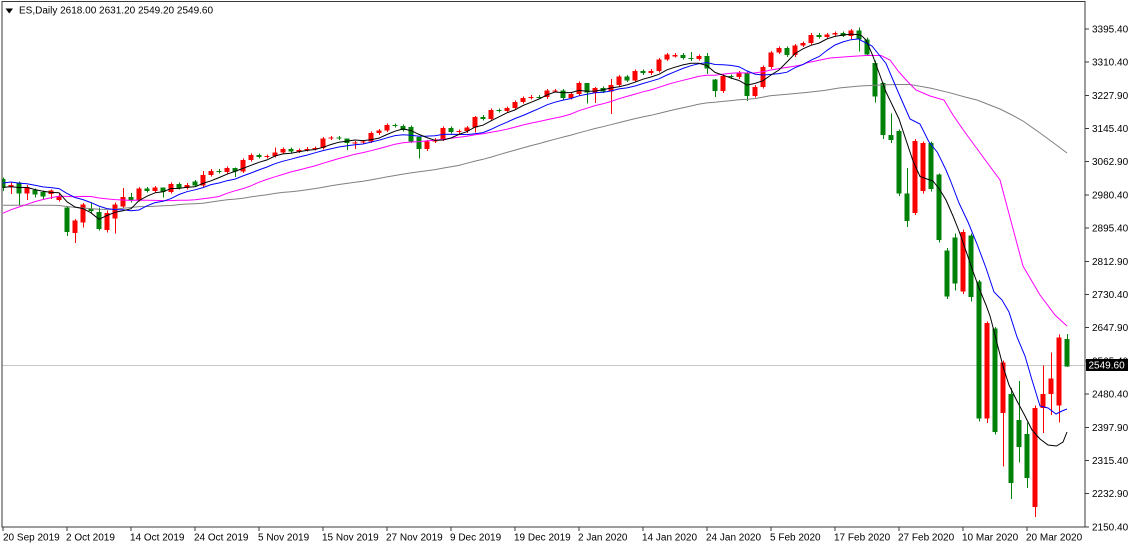 The height and width of the screenshot is (548, 1131). Describe the element at coordinates (1110, 229) in the screenshot. I see `svg-text: 2895.40` at that location.